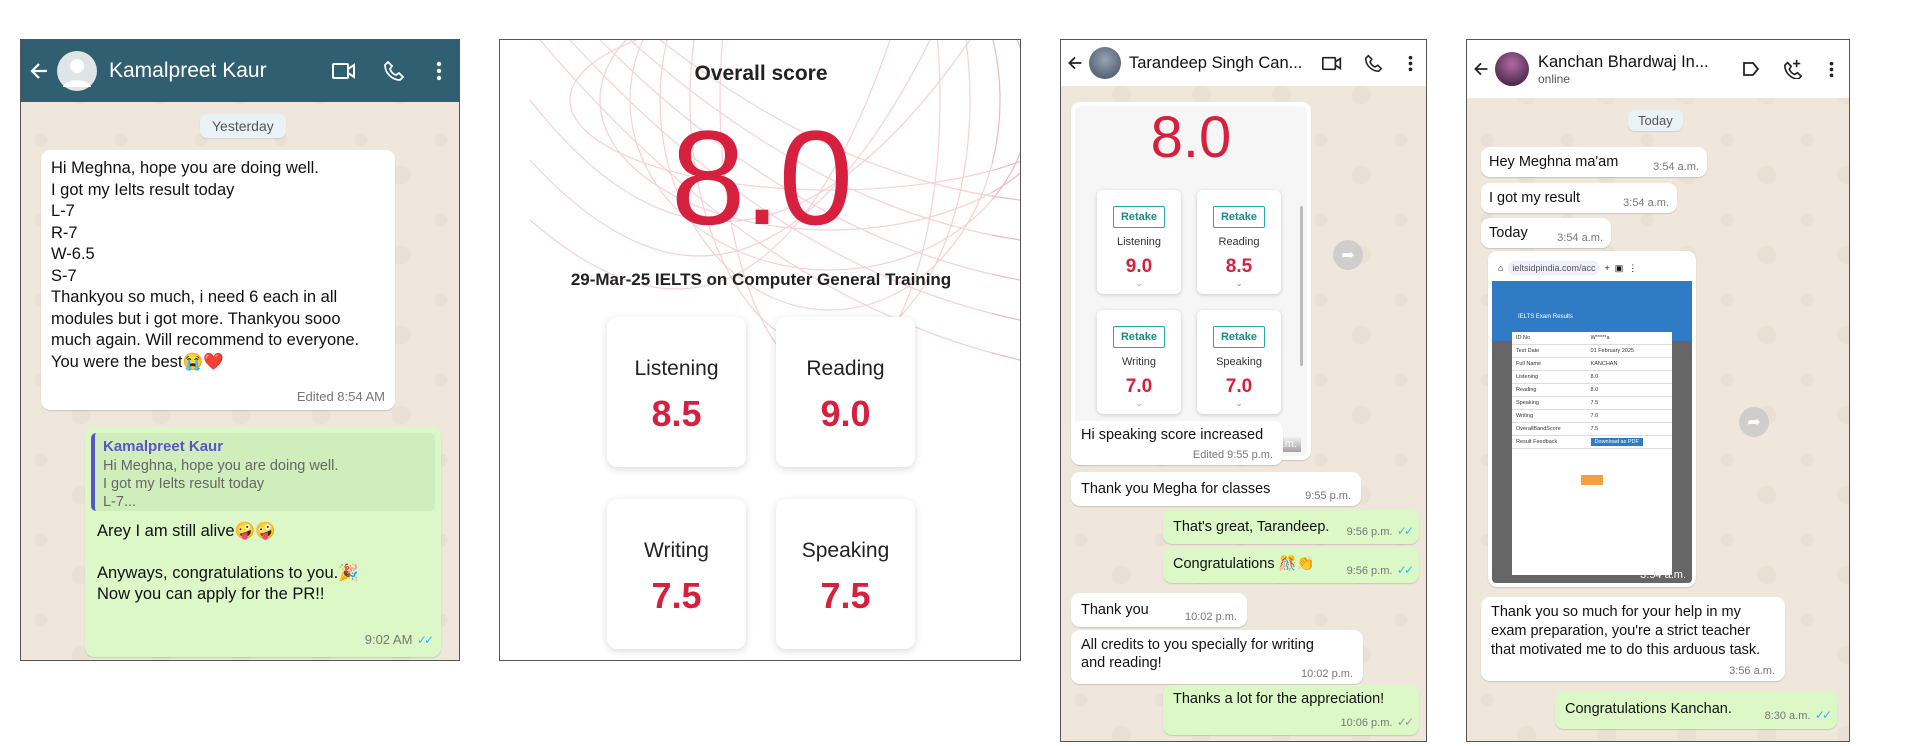  What do you see at coordinates (1216, 489) in the screenshot?
I see `message-bubble-incoming: Thank you Megha for classes 9:55 p.m.` at bounding box center [1216, 489].